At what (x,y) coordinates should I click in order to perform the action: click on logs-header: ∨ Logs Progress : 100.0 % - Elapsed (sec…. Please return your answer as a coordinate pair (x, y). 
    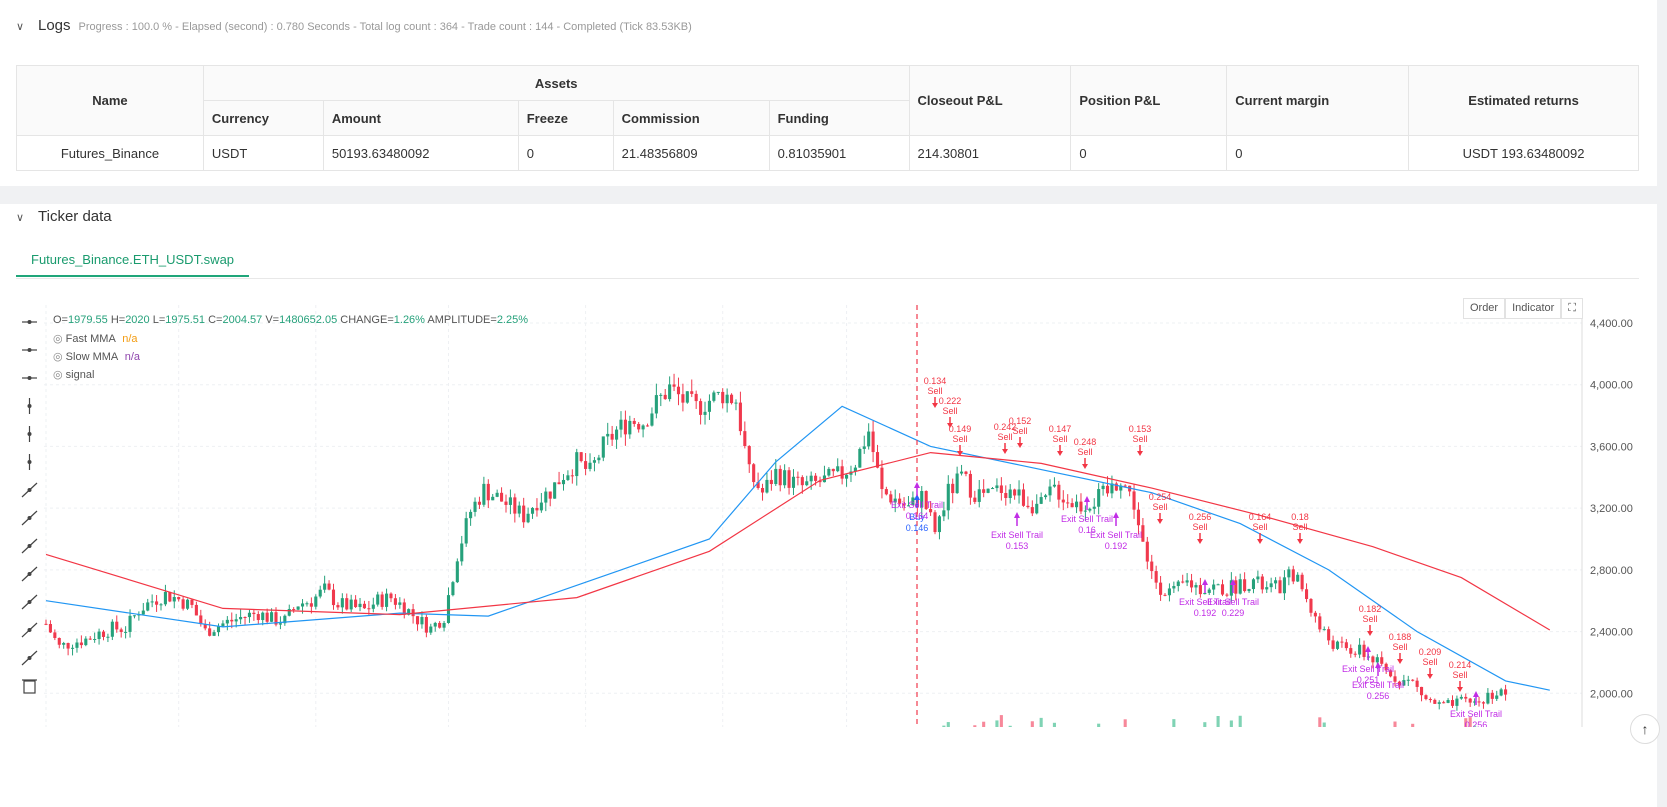
    Looking at the image, I should click on (354, 25).